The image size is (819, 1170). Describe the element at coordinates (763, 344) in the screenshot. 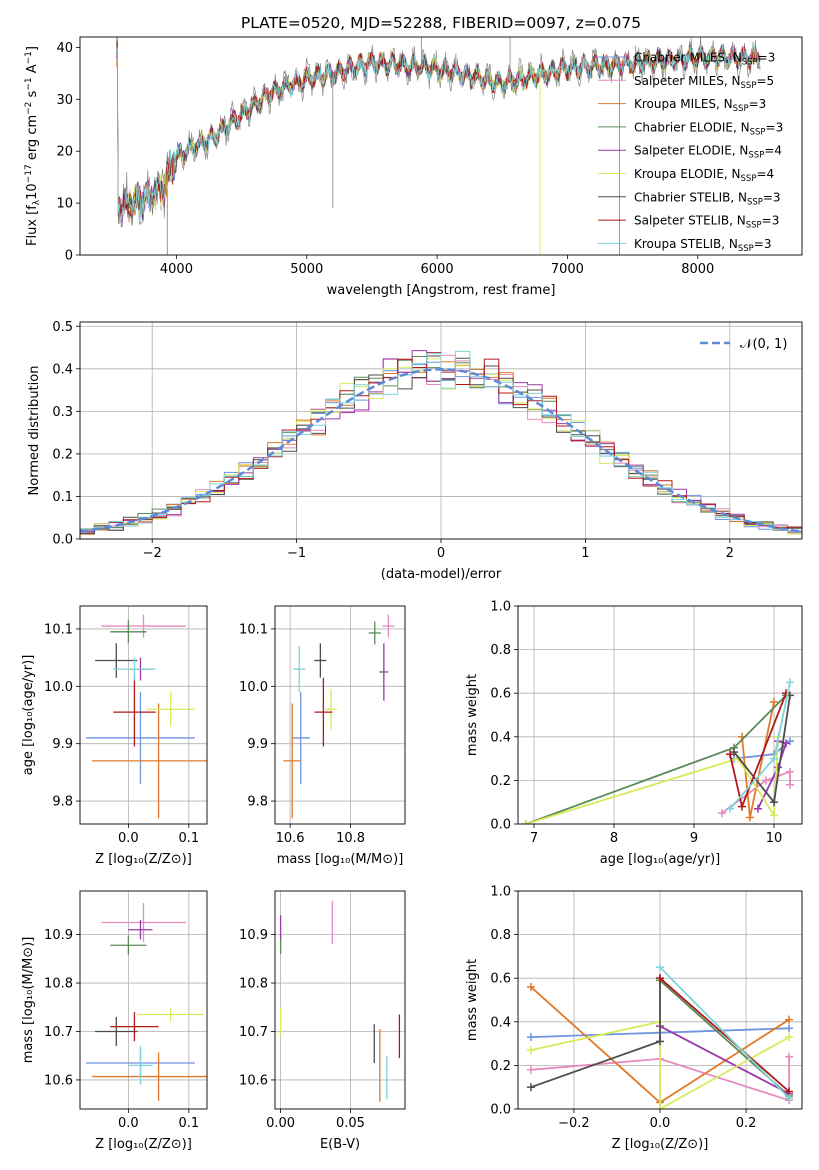

I see `legend-label: 𝒩(0, 1)` at that location.